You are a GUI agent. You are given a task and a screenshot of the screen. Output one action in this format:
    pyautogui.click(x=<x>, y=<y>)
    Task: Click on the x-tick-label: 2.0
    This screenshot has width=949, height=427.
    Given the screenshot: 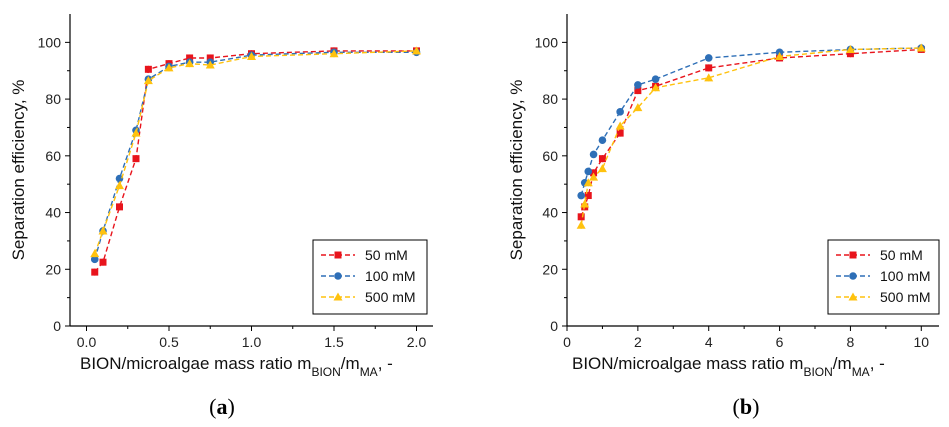 What is the action you would take?
    pyautogui.click(x=417, y=342)
    